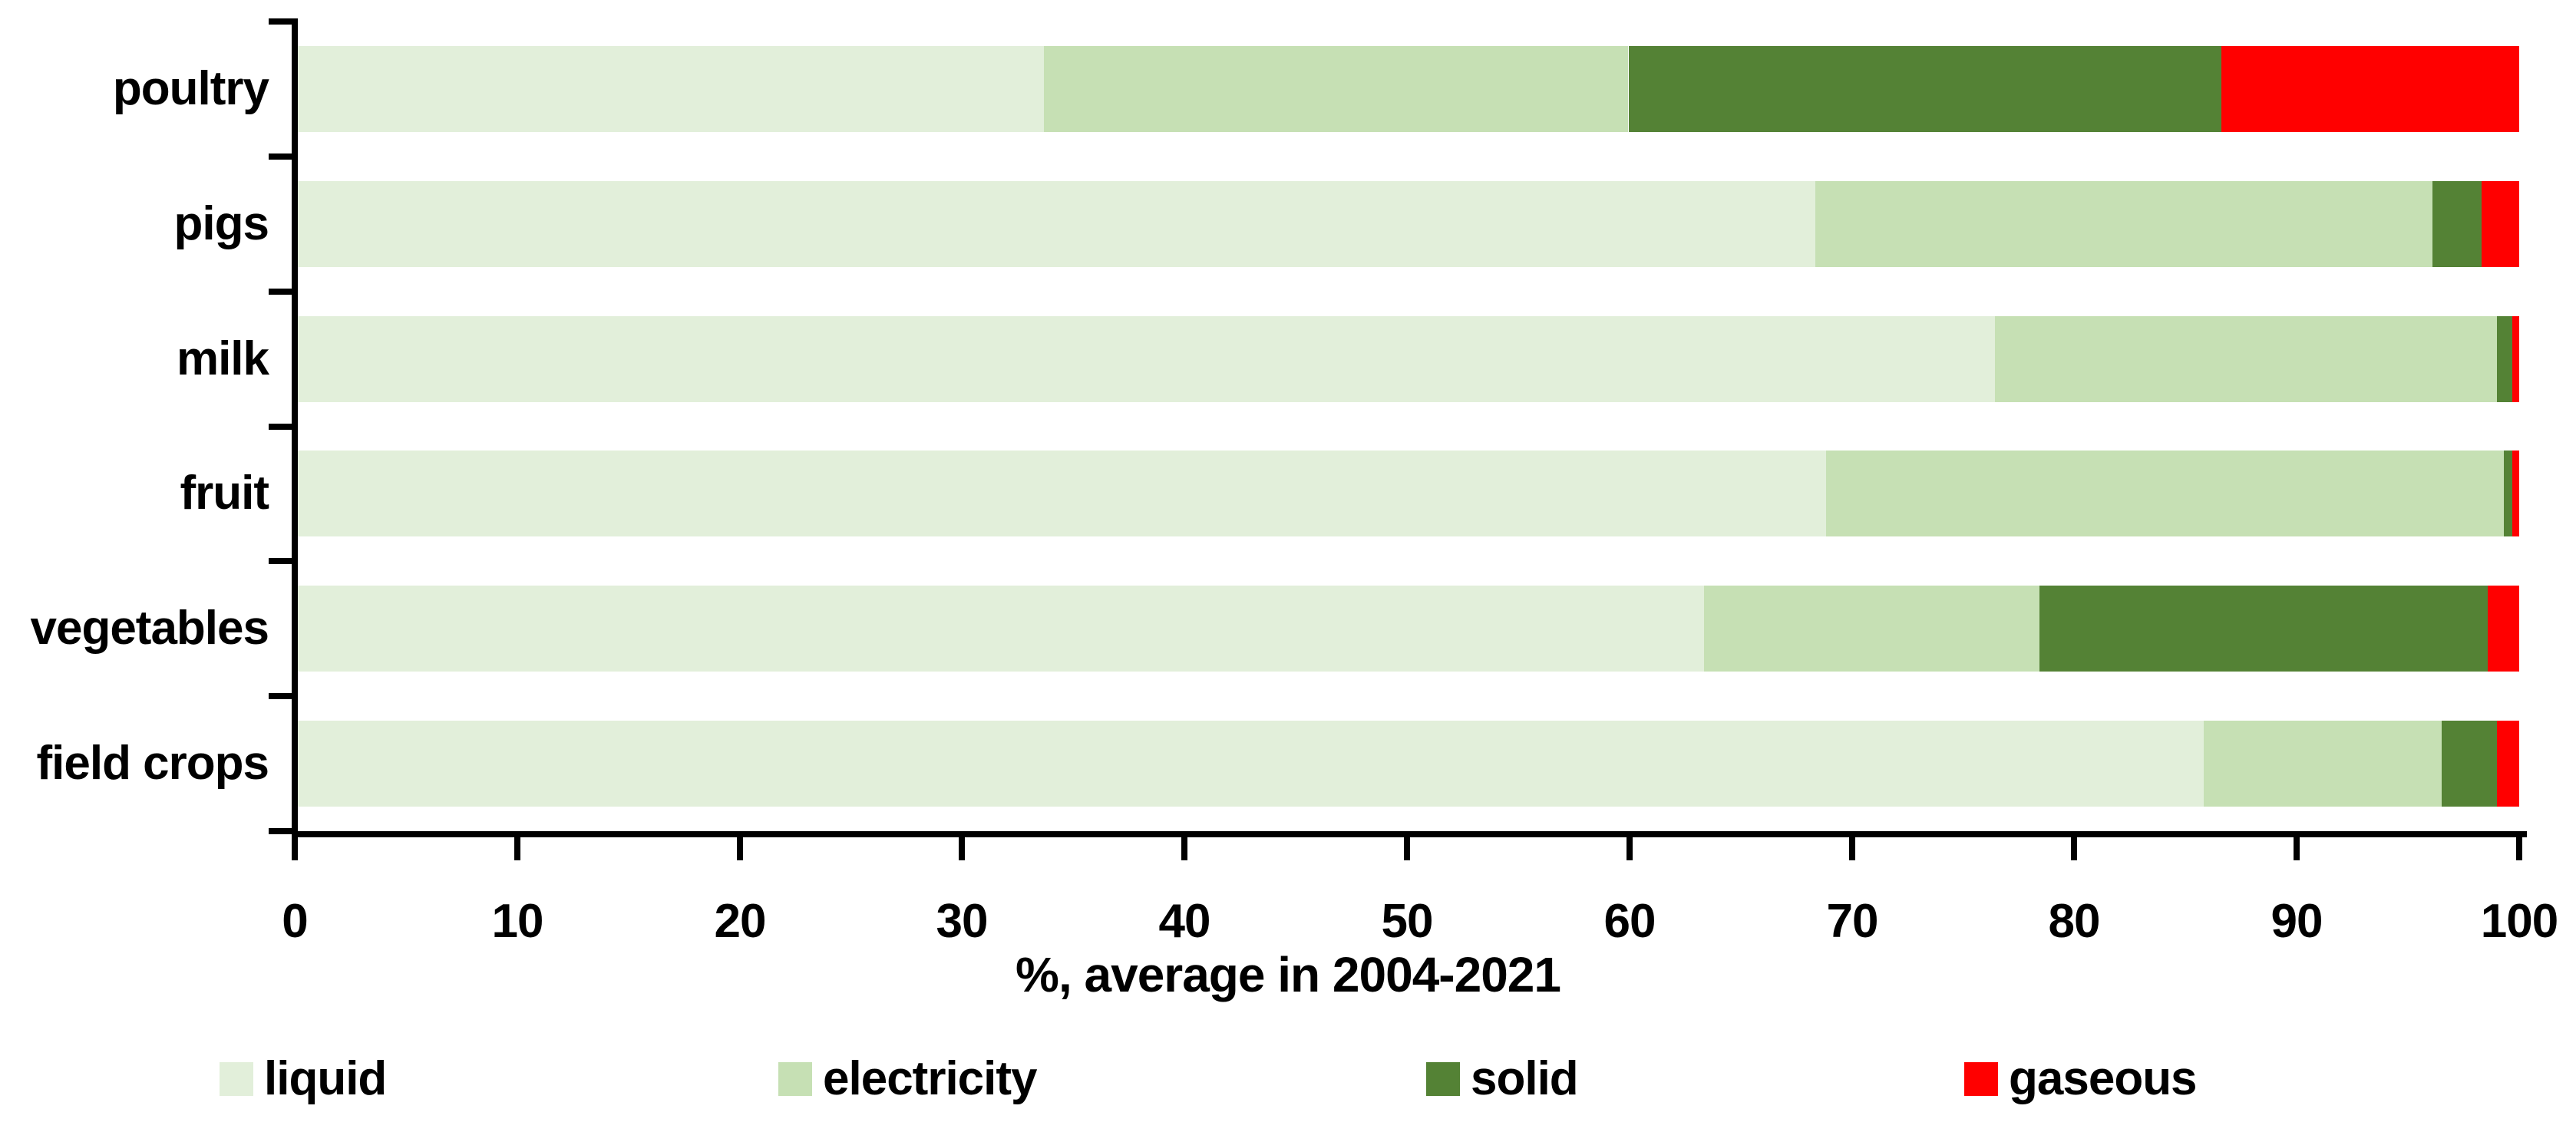 This screenshot has height=1142, width=2576. Describe the element at coordinates (2103, 1078) in the screenshot. I see `legend-label: gaseous` at that location.